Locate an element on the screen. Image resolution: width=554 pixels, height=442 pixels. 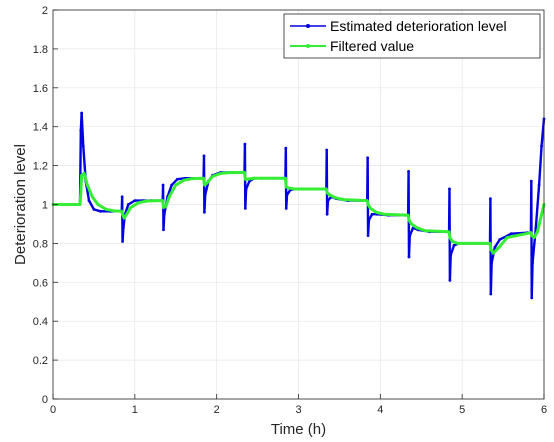
legend-marker-estimated is located at coordinates (308, 26).